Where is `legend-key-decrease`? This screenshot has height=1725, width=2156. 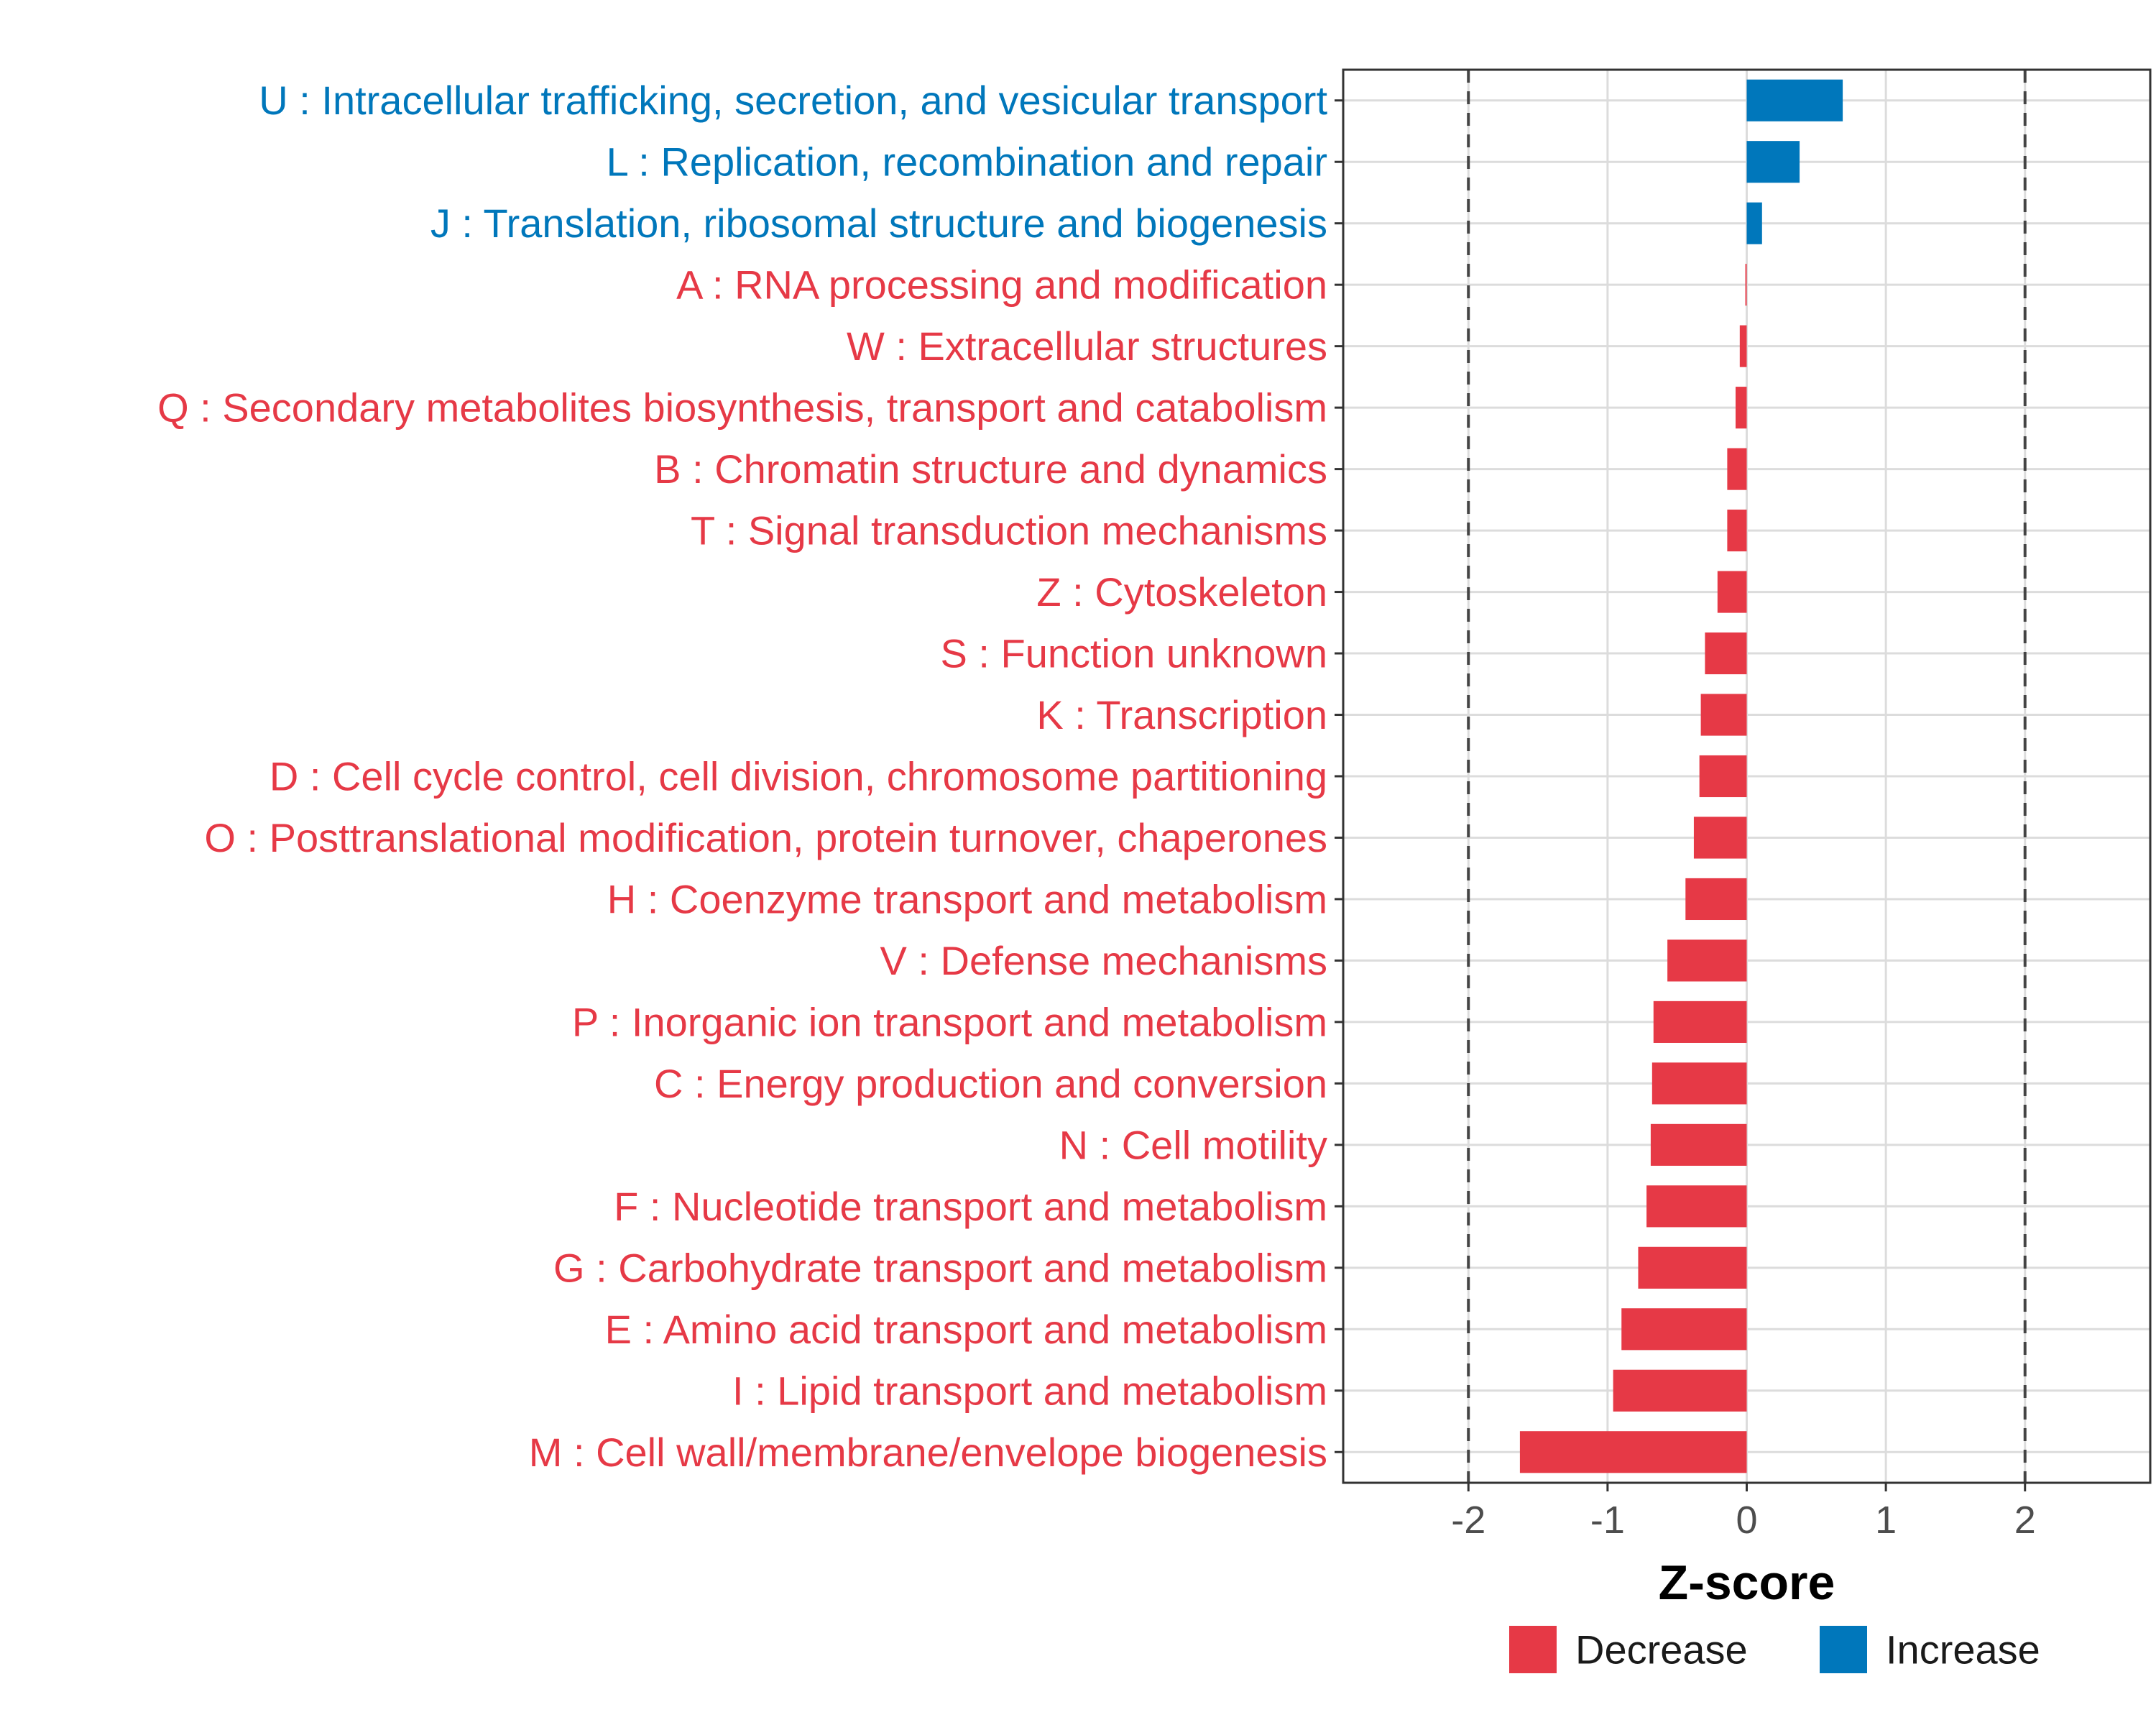 legend-key-decrease is located at coordinates (1533, 1649).